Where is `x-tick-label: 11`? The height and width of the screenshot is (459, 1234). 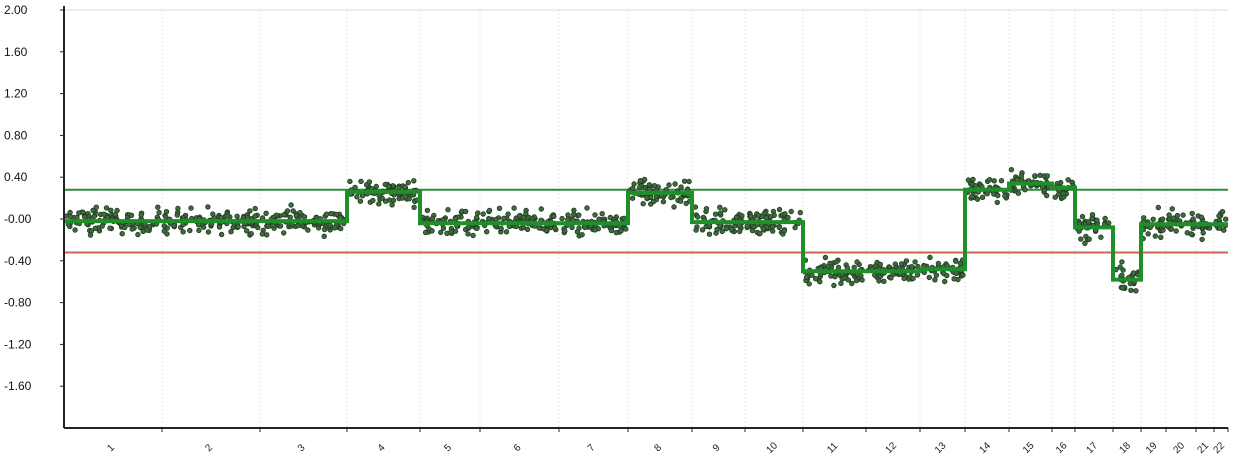 x-tick-label: 11 is located at coordinates (832, 447).